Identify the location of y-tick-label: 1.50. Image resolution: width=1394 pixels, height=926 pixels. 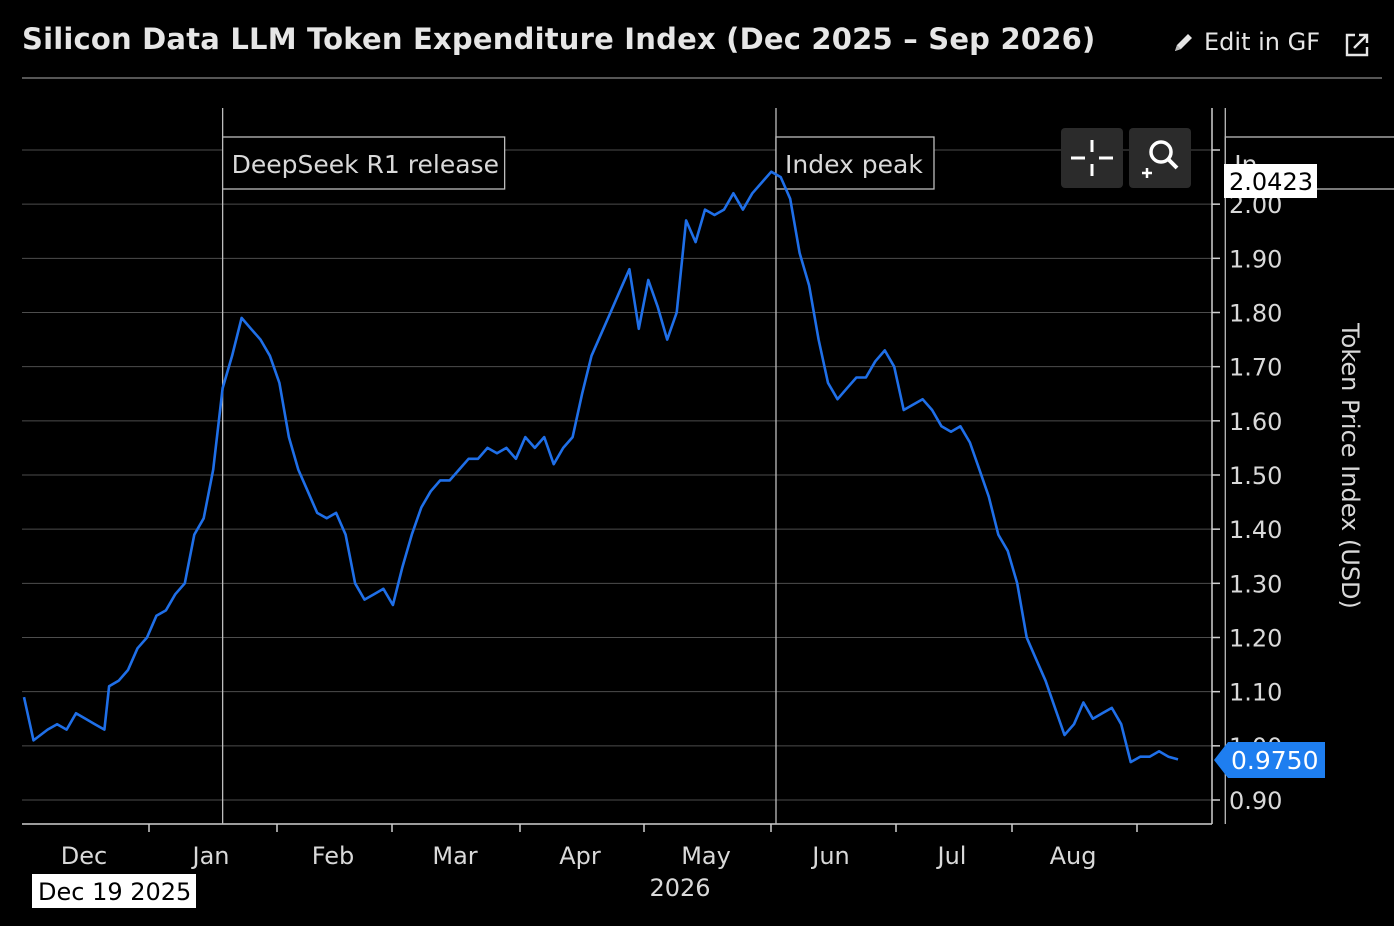
(1255, 476).